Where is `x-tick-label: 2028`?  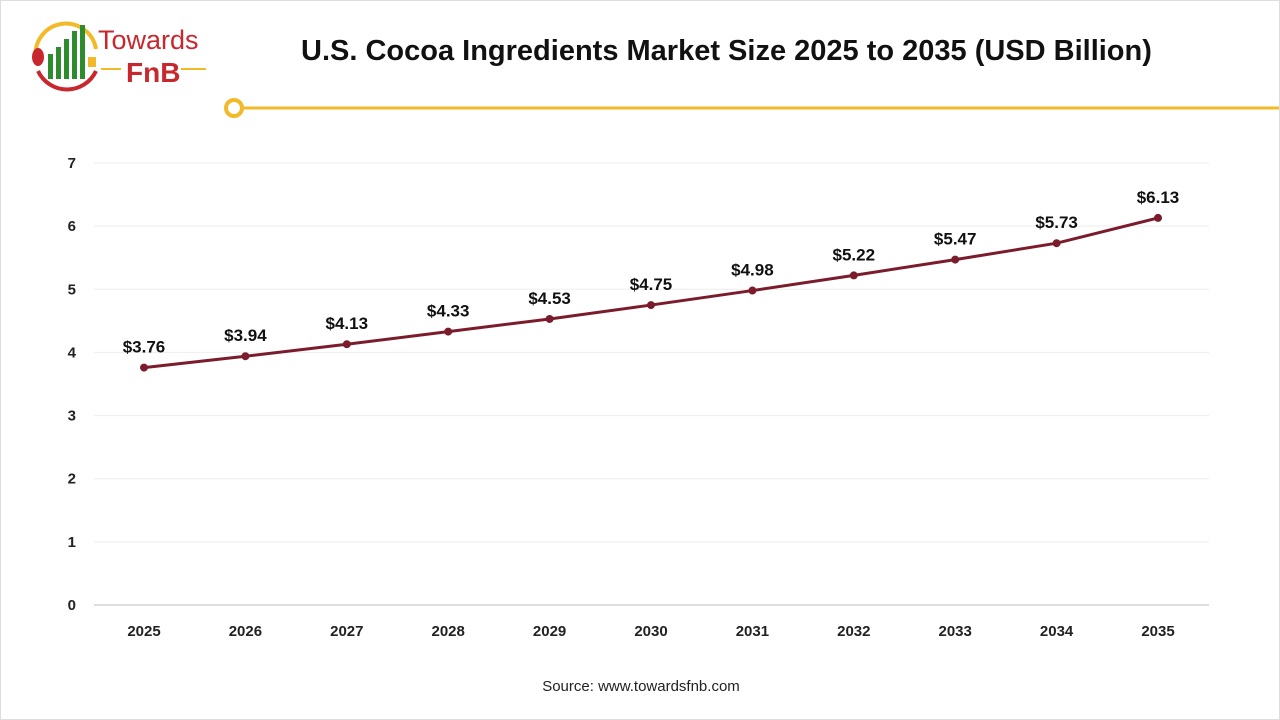 x-tick-label: 2028 is located at coordinates (448, 631).